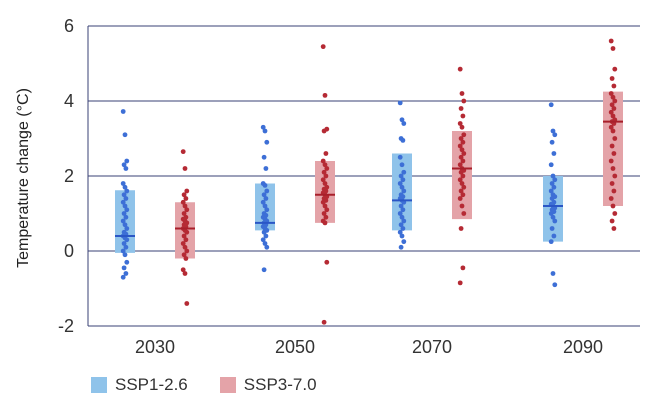 Image resolution: width=653 pixels, height=396 pixels. Describe the element at coordinates (268, 385) in the screenshot. I see `legend-item-ssp3: SSP3-7.0` at that location.